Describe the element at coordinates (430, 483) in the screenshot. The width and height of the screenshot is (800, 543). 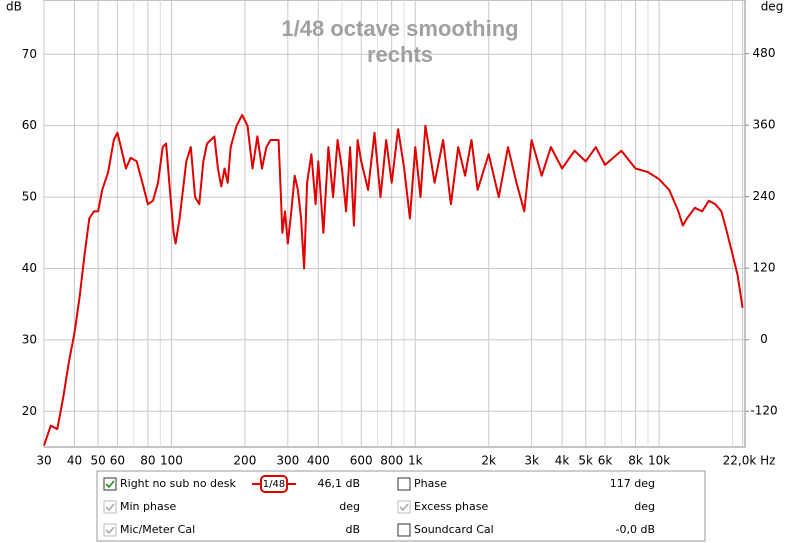
I see `legend-name: Phase` at that location.